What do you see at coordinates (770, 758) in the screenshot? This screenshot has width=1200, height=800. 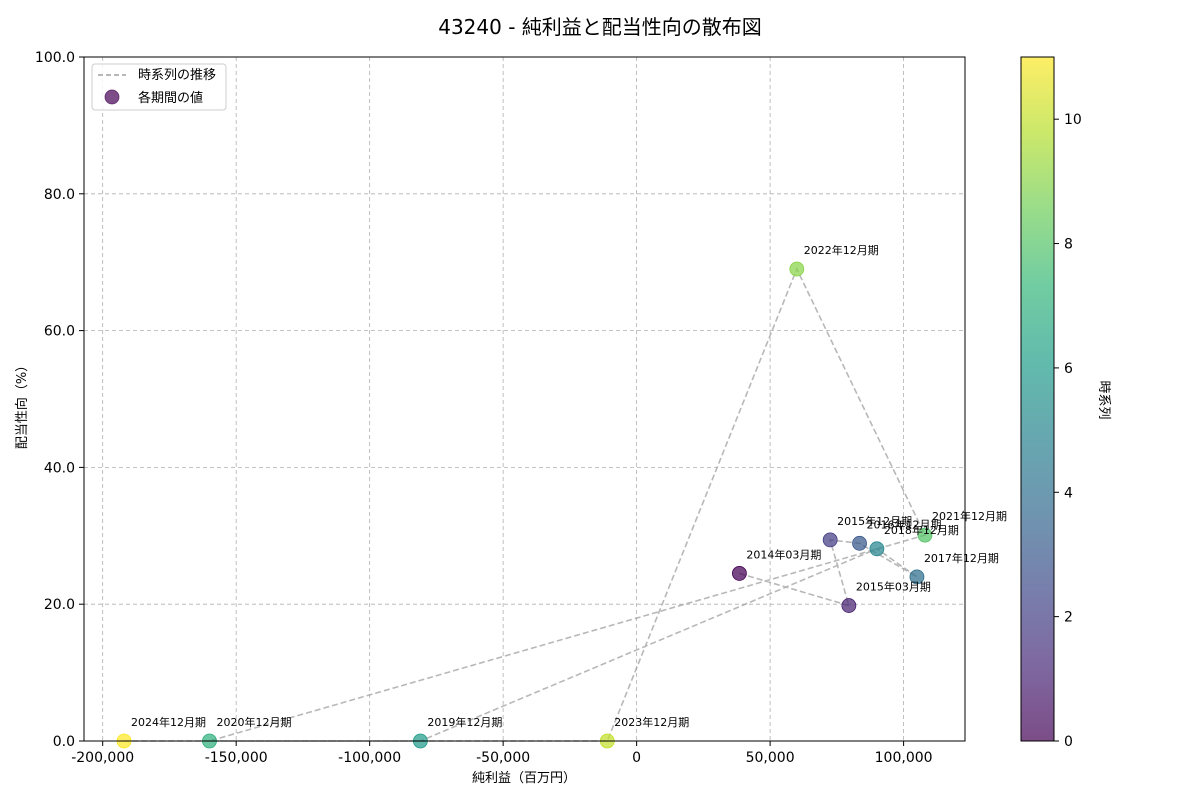 I see `x-tick-label: 50,000` at bounding box center [770, 758].